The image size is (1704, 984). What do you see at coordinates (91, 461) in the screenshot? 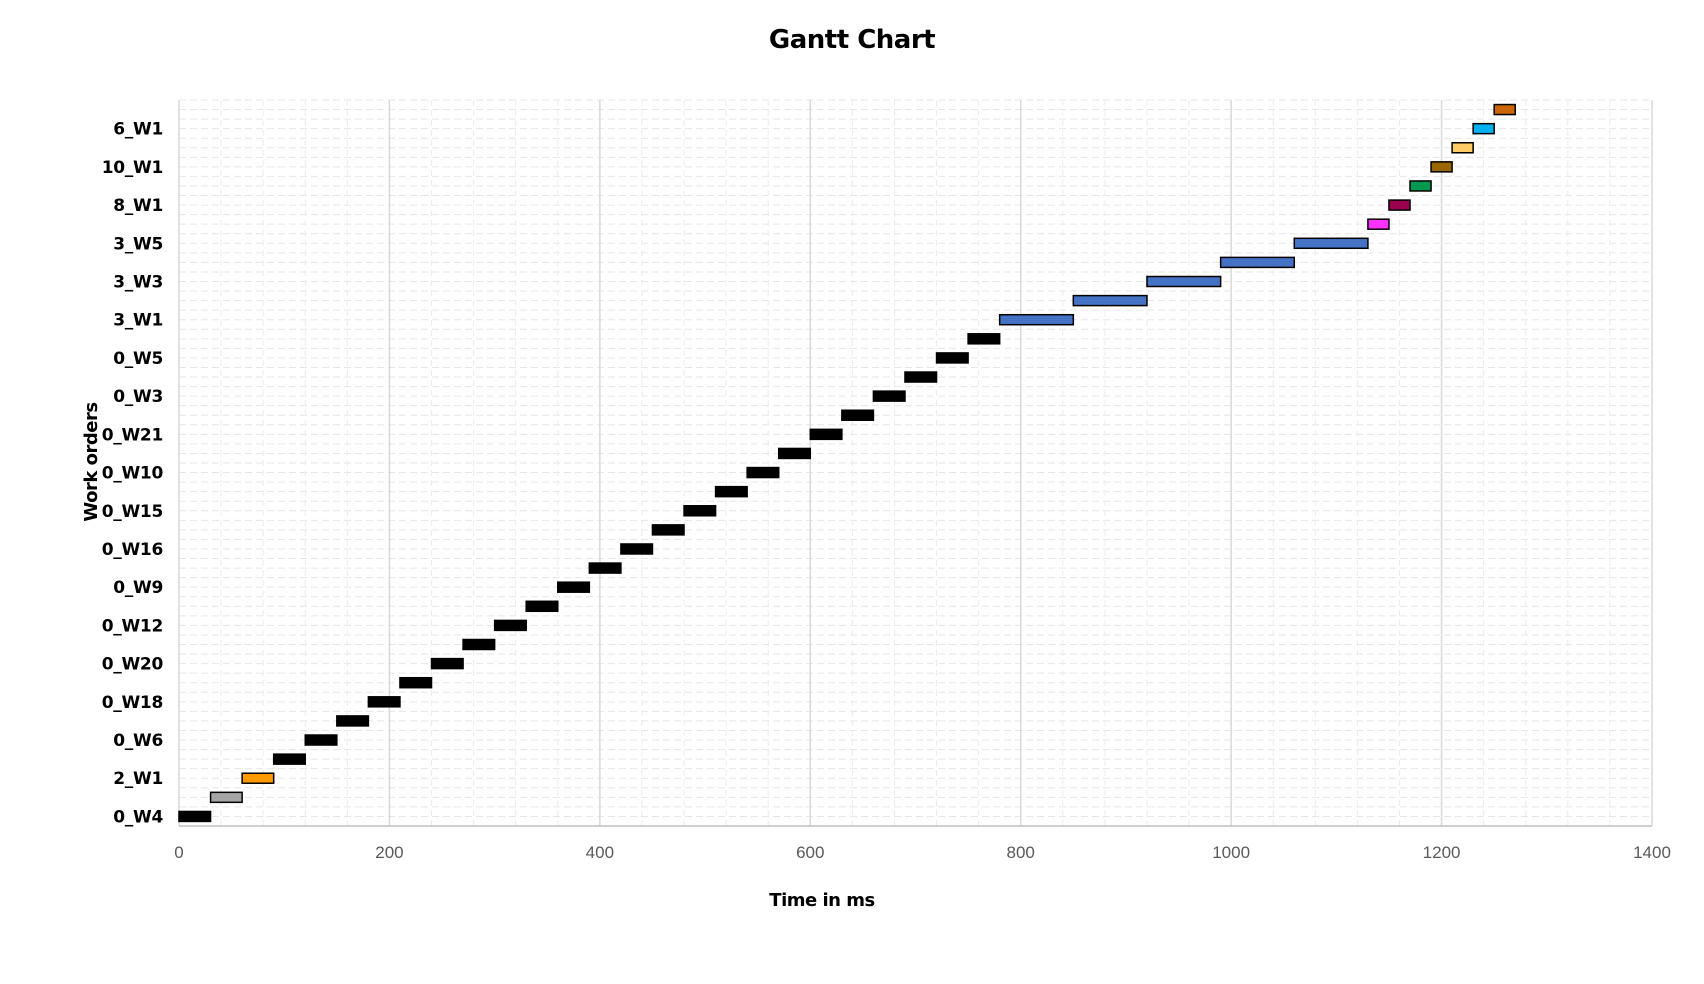
I see `y-axis-title: Work orders` at bounding box center [91, 461].